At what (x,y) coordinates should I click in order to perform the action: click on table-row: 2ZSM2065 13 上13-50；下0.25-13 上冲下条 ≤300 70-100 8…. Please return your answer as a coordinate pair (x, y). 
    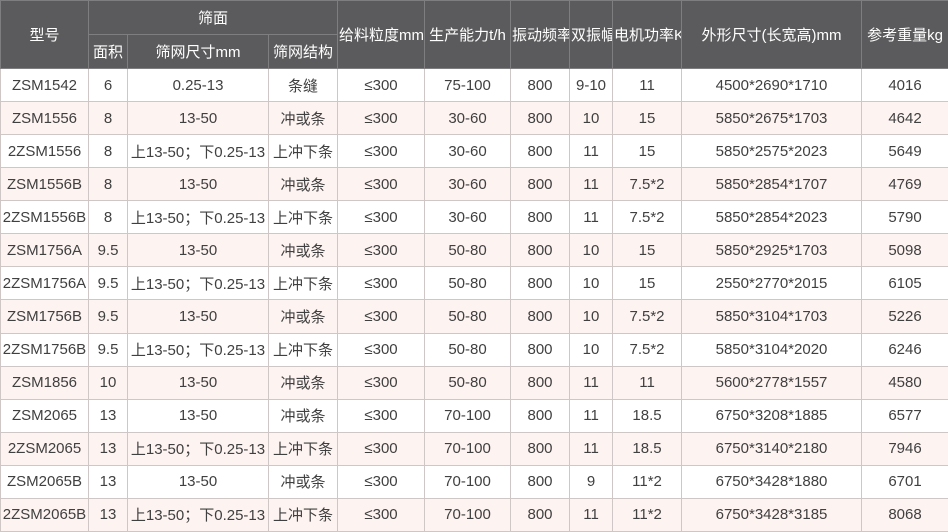
    Looking at the image, I should click on (474, 448).